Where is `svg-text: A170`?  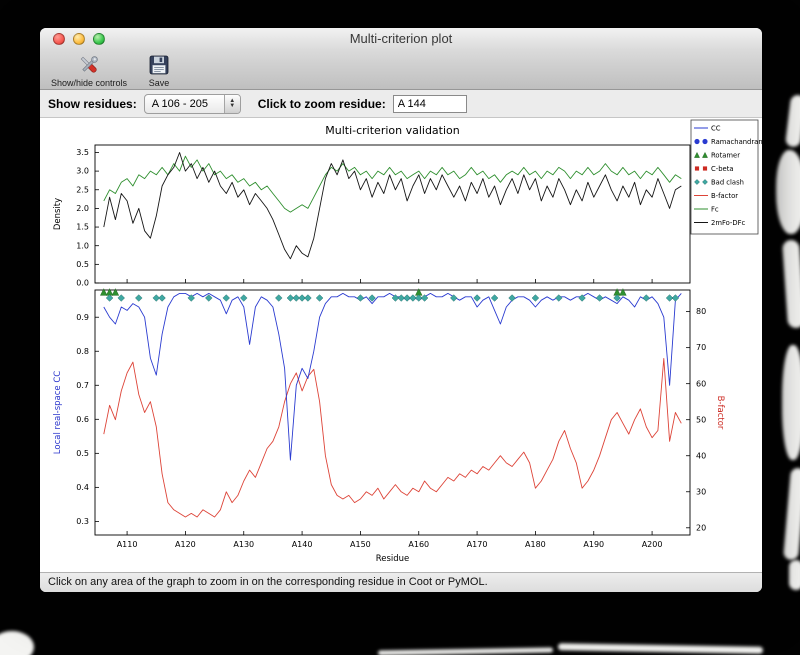
svg-text: A170 is located at coordinates (477, 544).